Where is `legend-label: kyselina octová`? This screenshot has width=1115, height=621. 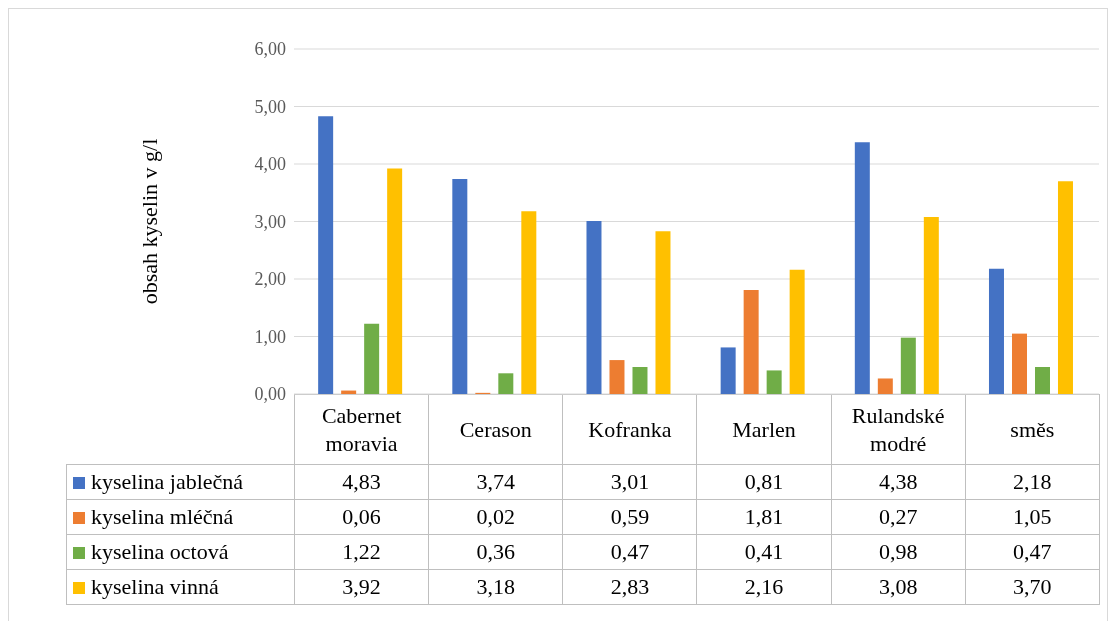
legend-label: kyselina octová is located at coordinates (180, 552).